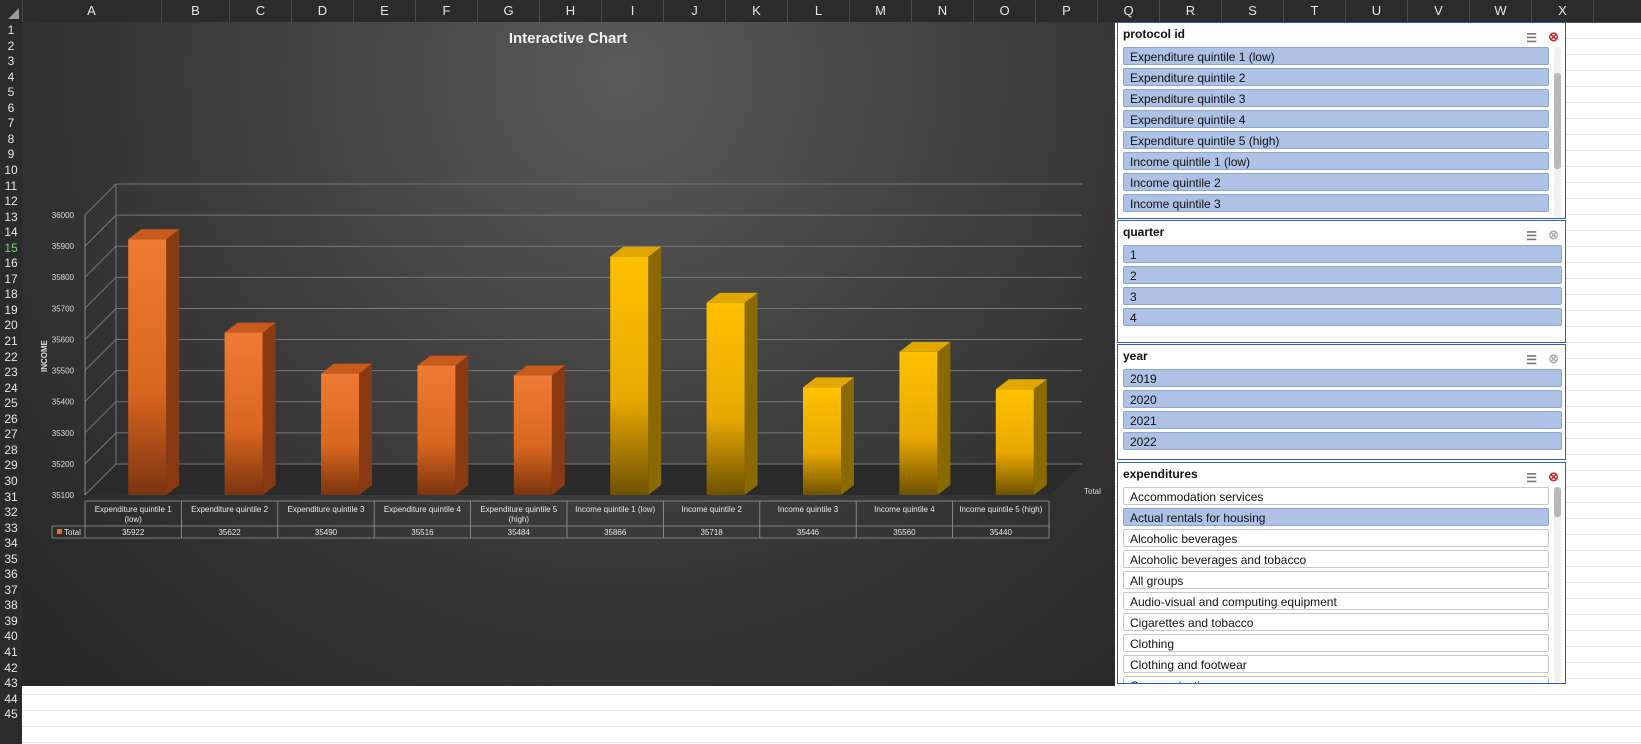 The width and height of the screenshot is (1641, 744). What do you see at coordinates (1342, 399) in the screenshot?
I see `slicer-item: 2020` at bounding box center [1342, 399].